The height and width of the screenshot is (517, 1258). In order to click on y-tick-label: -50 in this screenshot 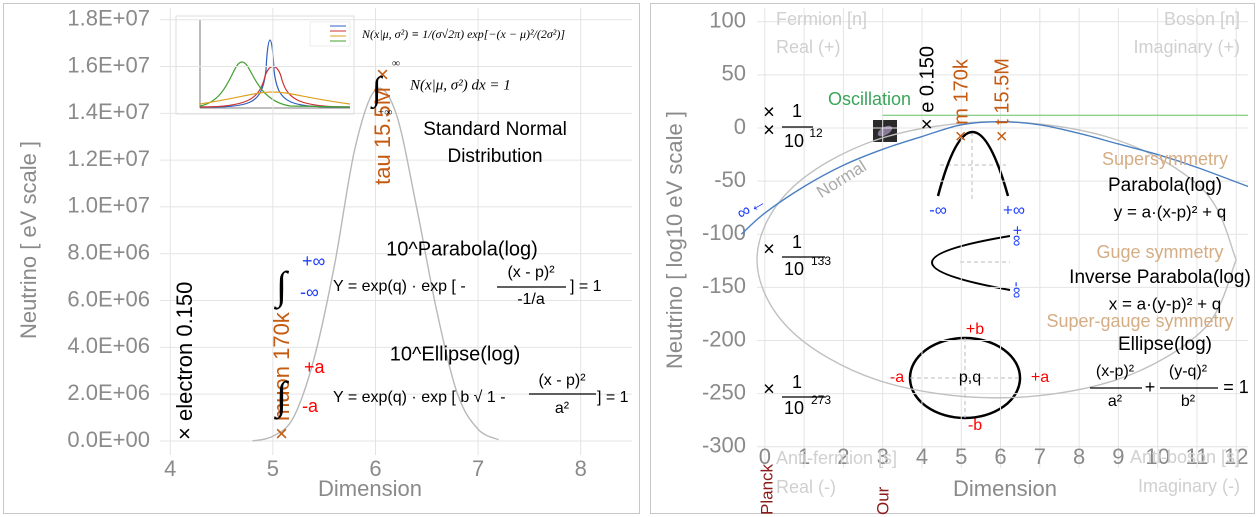, I will do `click(730, 179)`.